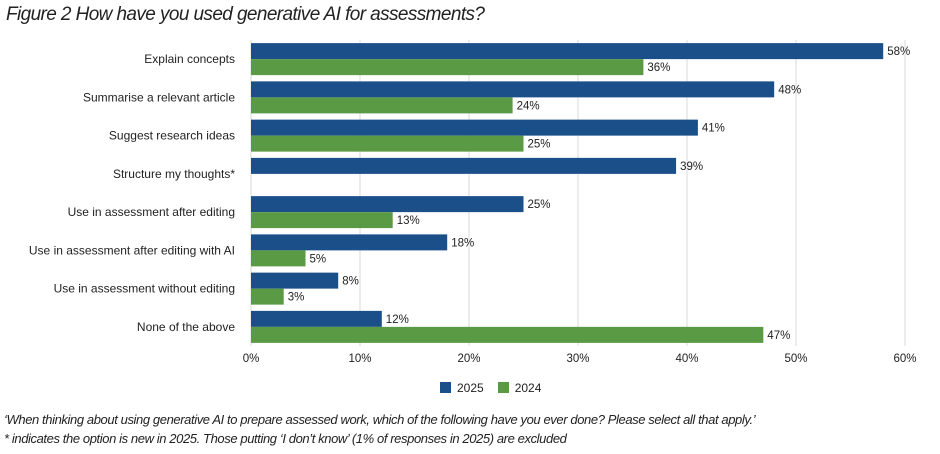 This screenshot has width=940, height=454. What do you see at coordinates (470, 388) in the screenshot?
I see `legend-label: 2025` at bounding box center [470, 388].